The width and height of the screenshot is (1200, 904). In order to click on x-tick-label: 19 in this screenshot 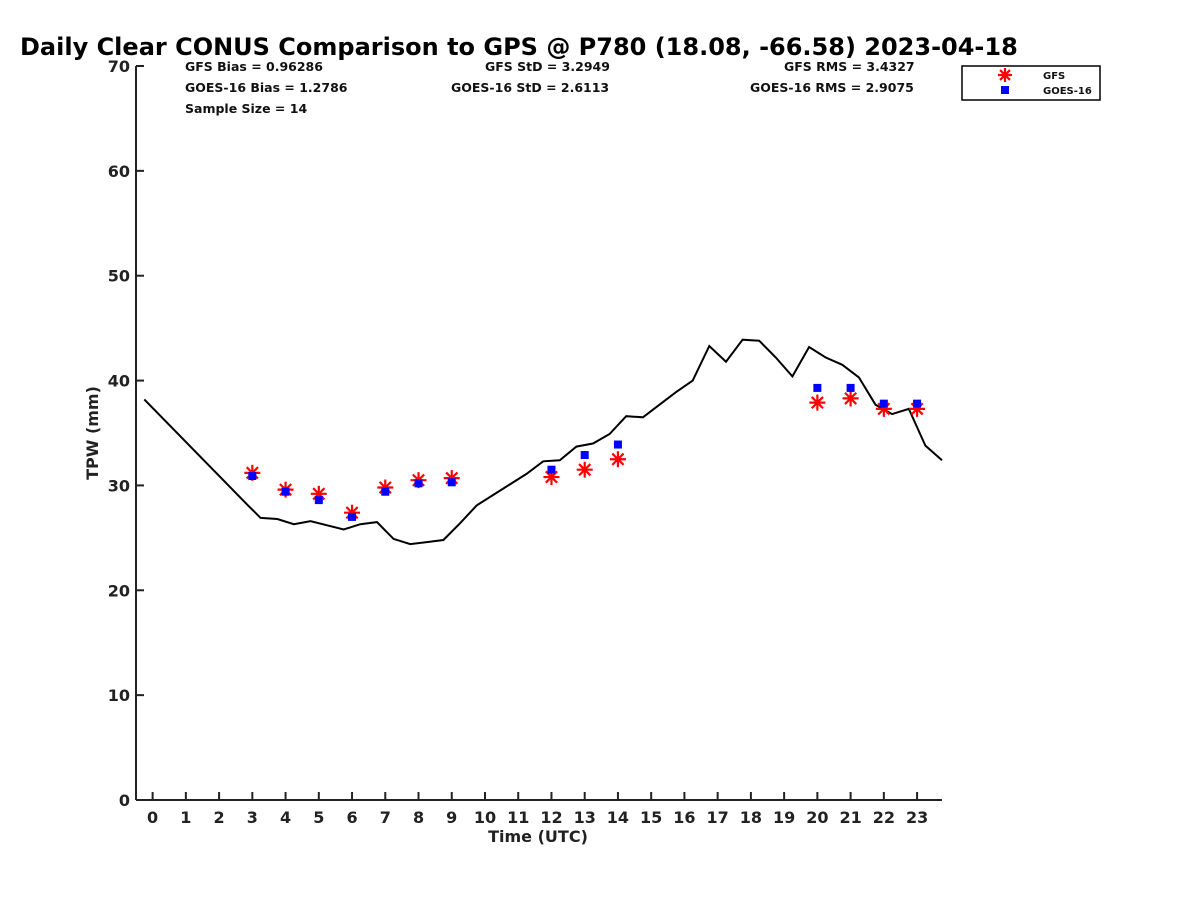, I will do `click(784, 817)`.